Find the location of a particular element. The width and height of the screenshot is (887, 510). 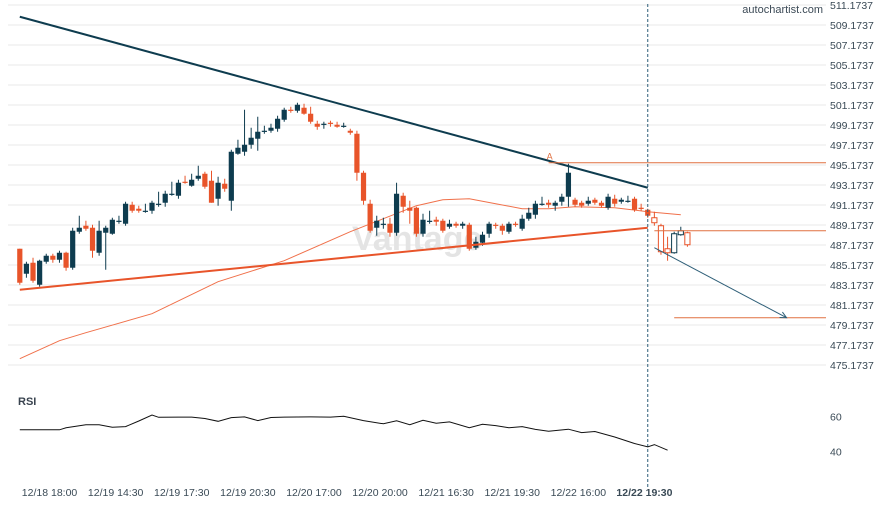

price-tick-label: 499.1737 is located at coordinates (852, 126).